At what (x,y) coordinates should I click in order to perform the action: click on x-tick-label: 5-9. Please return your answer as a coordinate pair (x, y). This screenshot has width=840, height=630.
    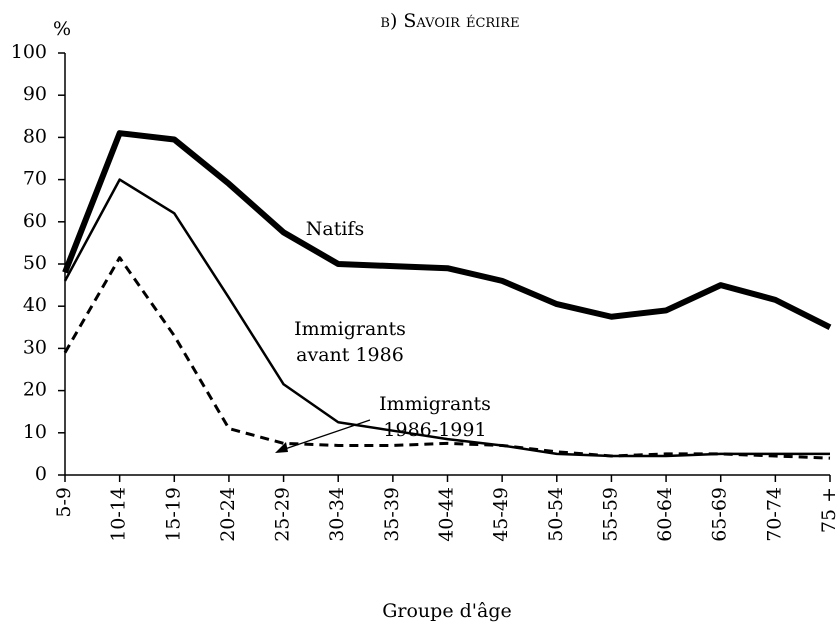
    Looking at the image, I should click on (64, 502).